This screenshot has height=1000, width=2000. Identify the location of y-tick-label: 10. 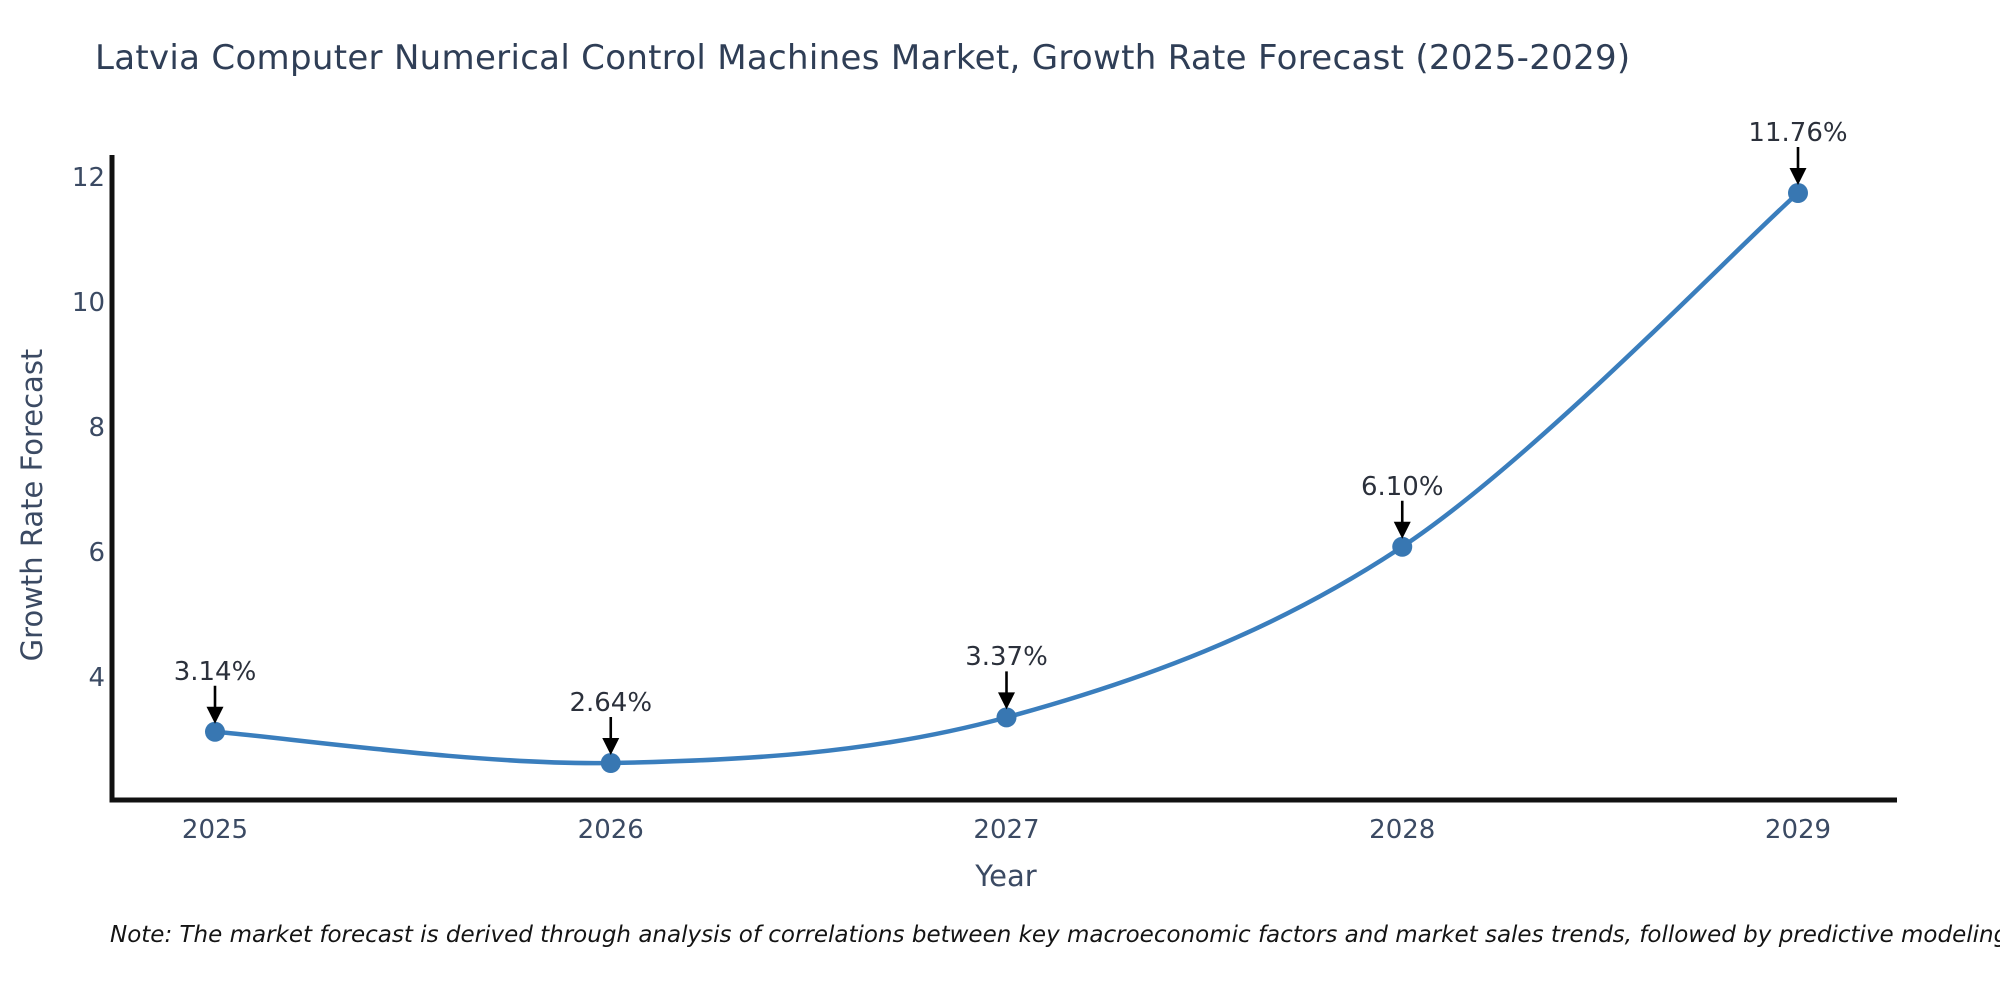
(88, 303).